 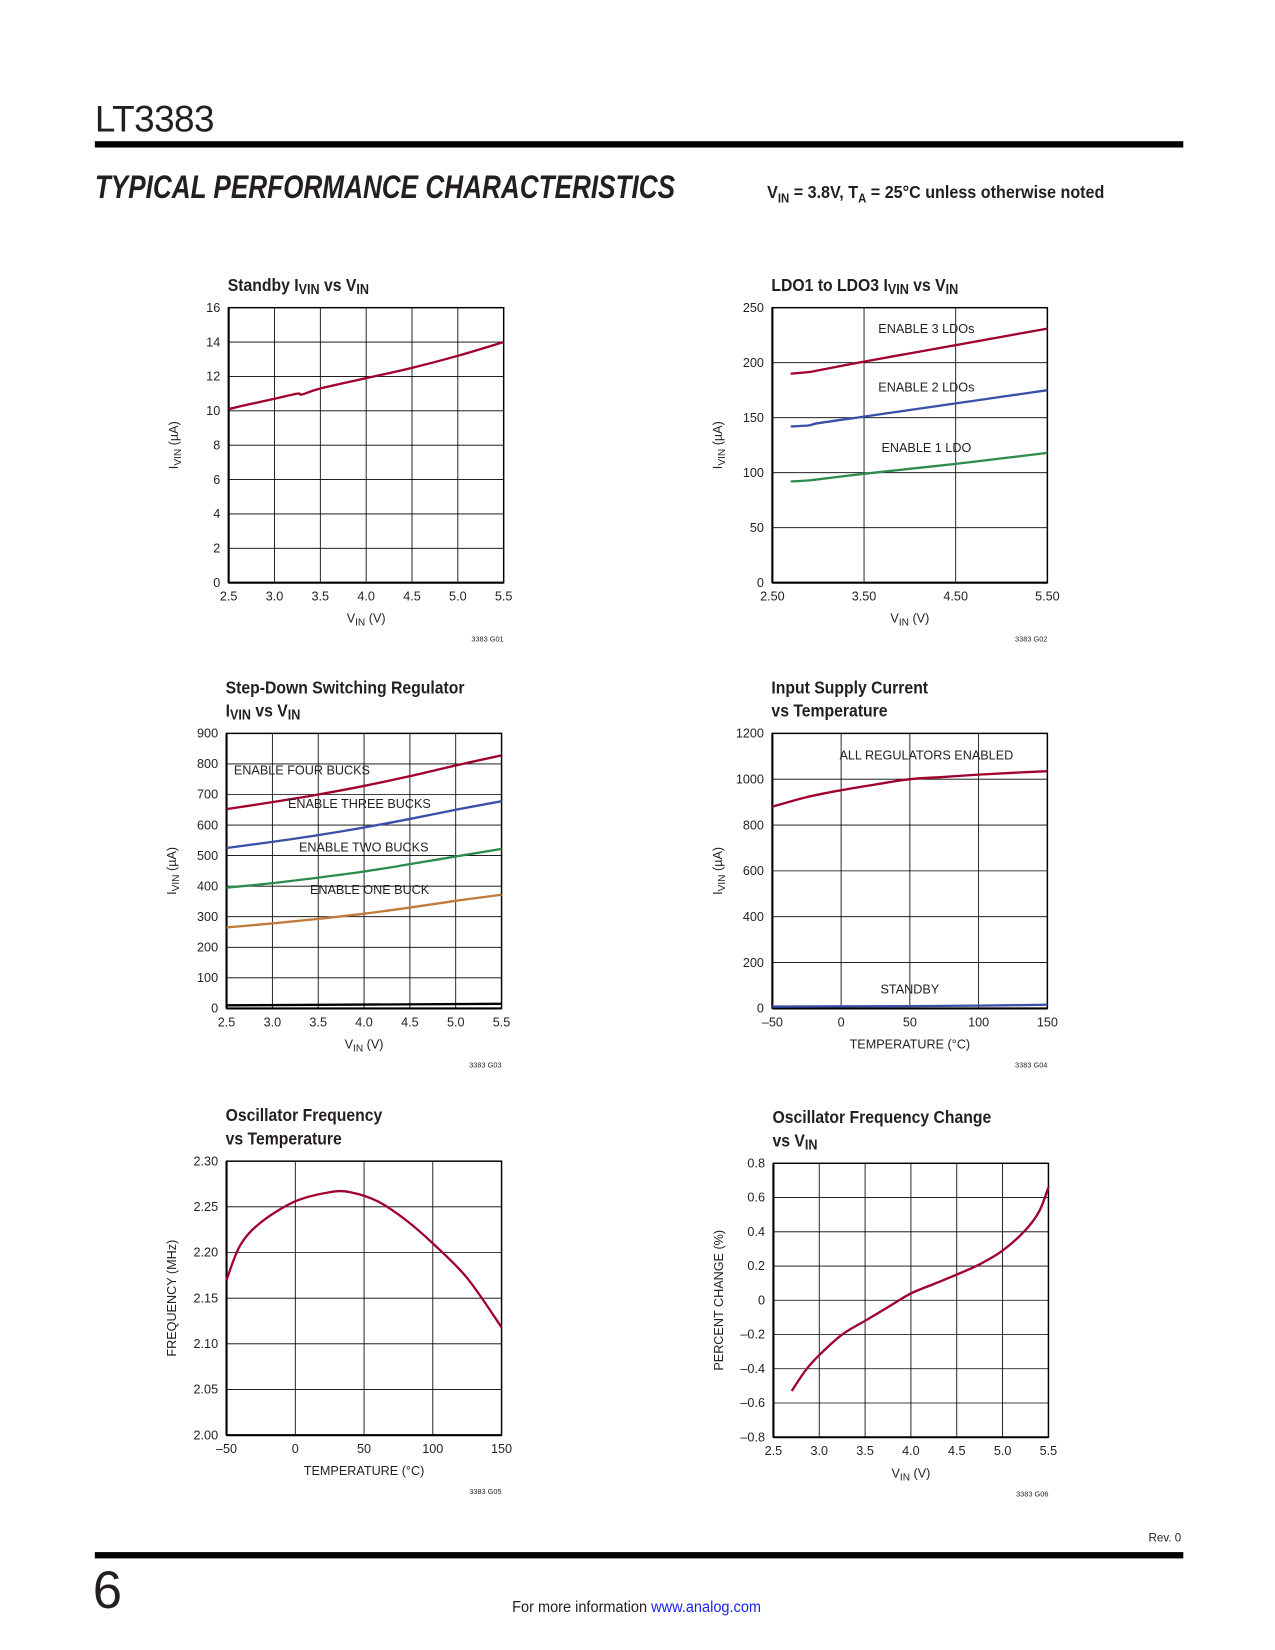 I want to click on figure-code: 3383 G02, so click(x=1031, y=639).